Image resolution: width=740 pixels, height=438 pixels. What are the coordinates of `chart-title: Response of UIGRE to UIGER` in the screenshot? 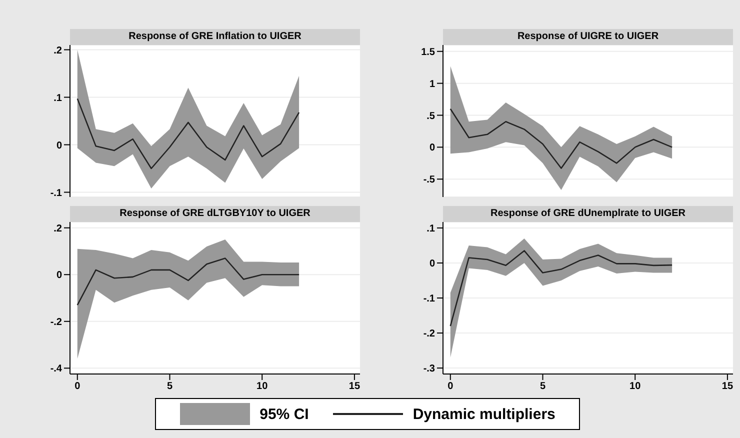 It's located at (588, 37).